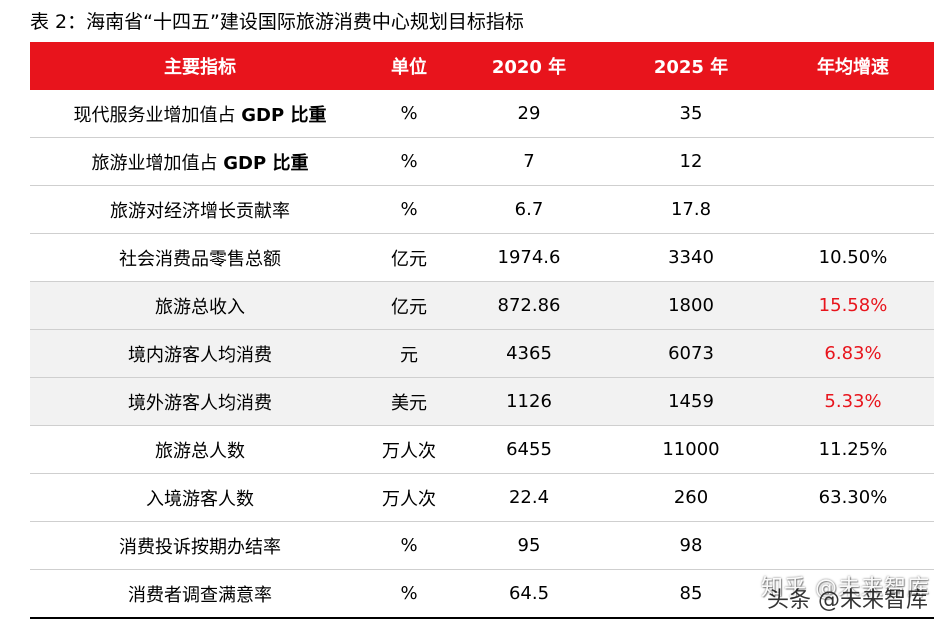  Describe the element at coordinates (853, 353) in the screenshot. I see `cell-growth: 6.83%` at that location.